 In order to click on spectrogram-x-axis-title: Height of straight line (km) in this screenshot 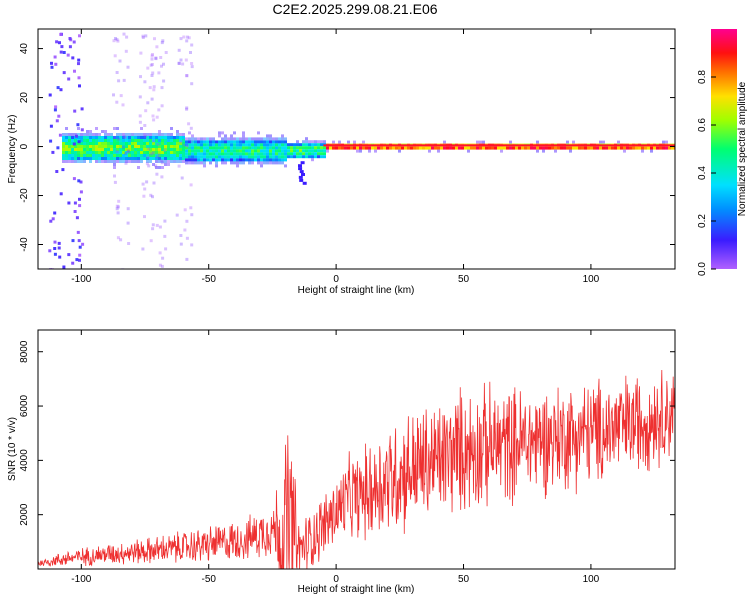, I will do `click(356, 290)`.